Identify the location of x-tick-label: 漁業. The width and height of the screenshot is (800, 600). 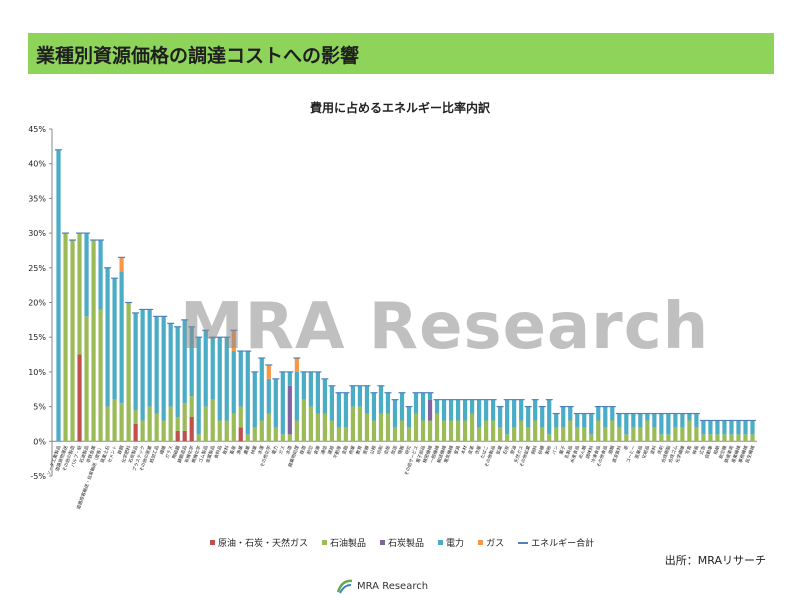
(240, 449).